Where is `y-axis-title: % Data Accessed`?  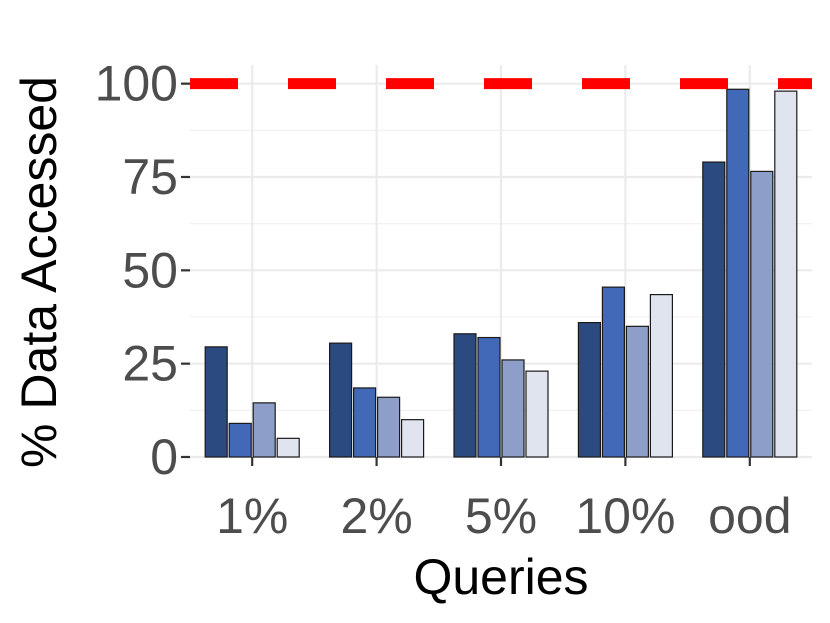 y-axis-title: % Data Accessed is located at coordinates (39, 272).